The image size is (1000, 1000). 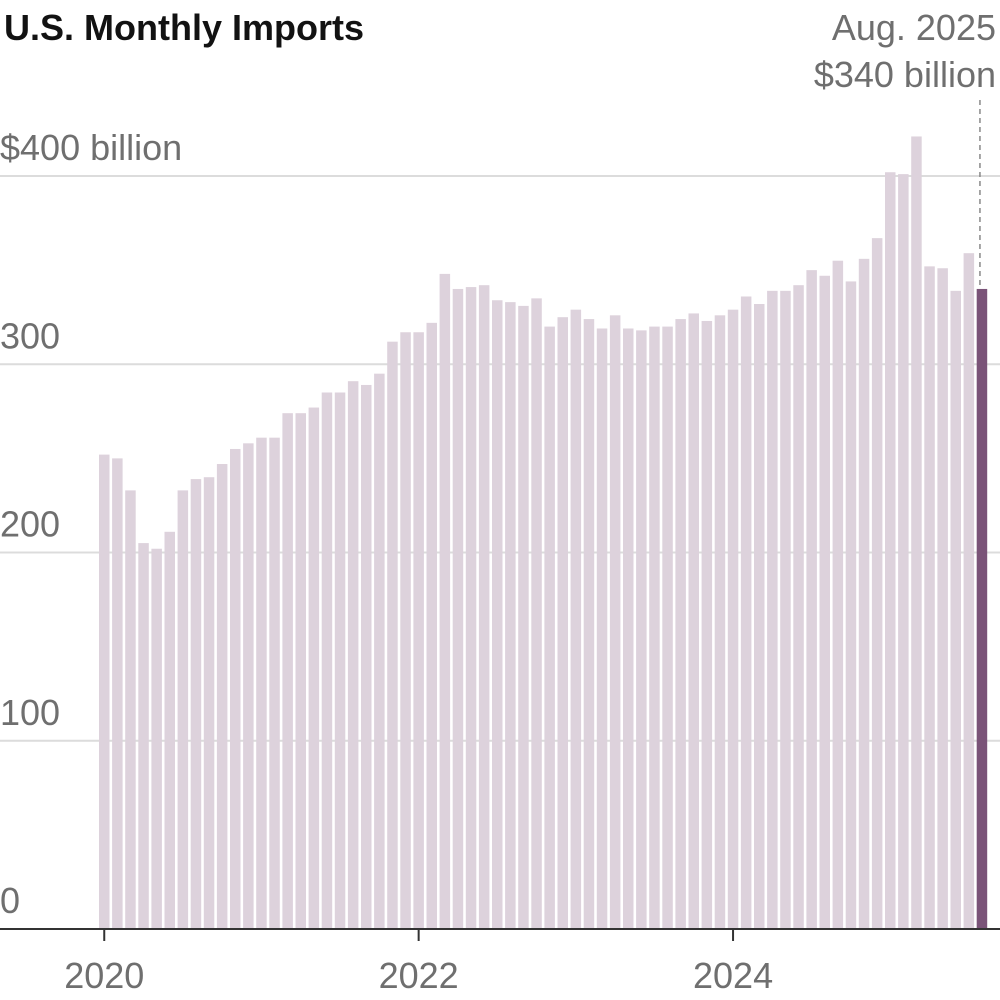 What do you see at coordinates (10, 900) in the screenshot?
I see `y-tick-label: 0` at bounding box center [10, 900].